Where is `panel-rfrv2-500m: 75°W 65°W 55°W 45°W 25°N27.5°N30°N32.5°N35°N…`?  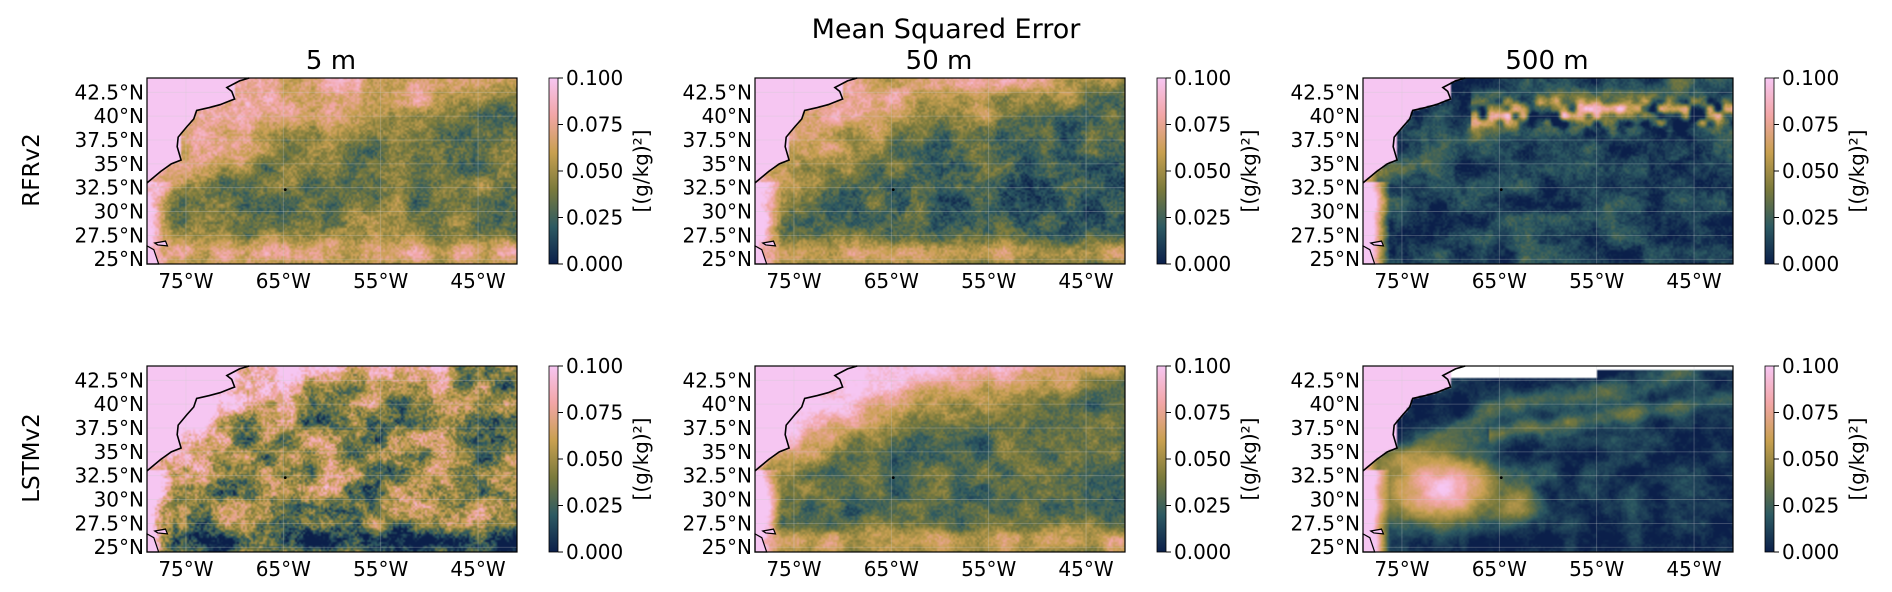
panel-rfrv2-500m: 75°W 65°W 55°W 45°W 25°N27.5°N30°N32.5°N35°N… is located at coordinates (1580, 179).